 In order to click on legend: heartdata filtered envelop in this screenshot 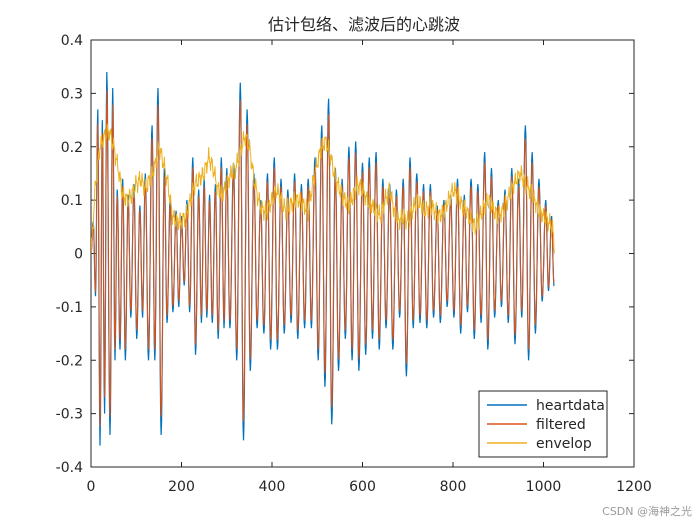, I will do `click(543, 424)`.